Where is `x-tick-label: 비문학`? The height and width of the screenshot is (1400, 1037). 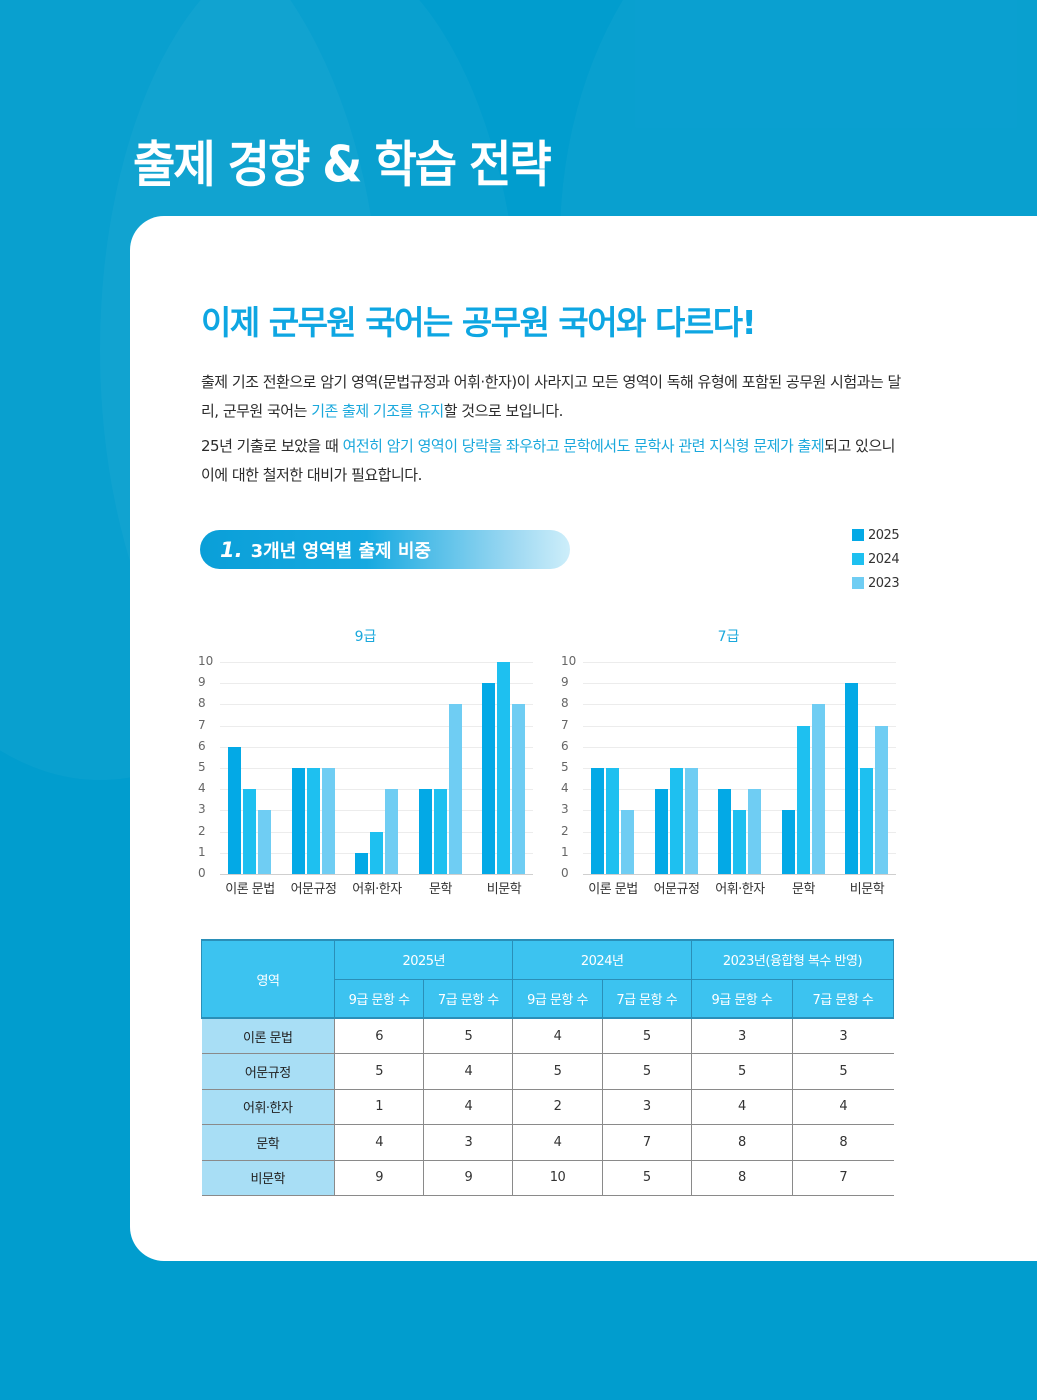 x-tick-label: 비문학 is located at coordinates (504, 889).